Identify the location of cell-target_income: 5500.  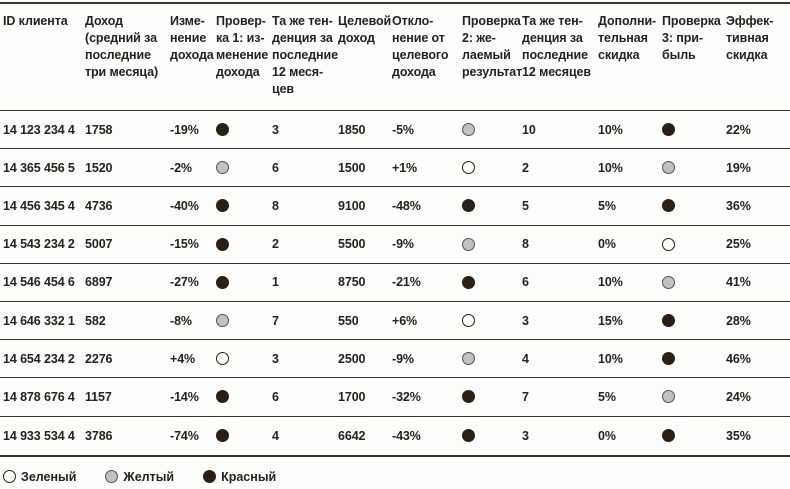
(352, 244).